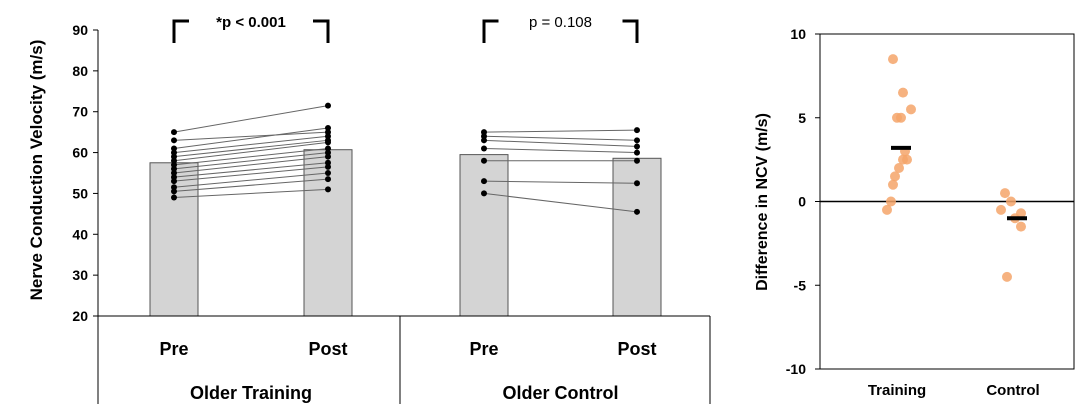 The image size is (1089, 404). I want to click on right-y-tick-label: -5, so click(800, 285).